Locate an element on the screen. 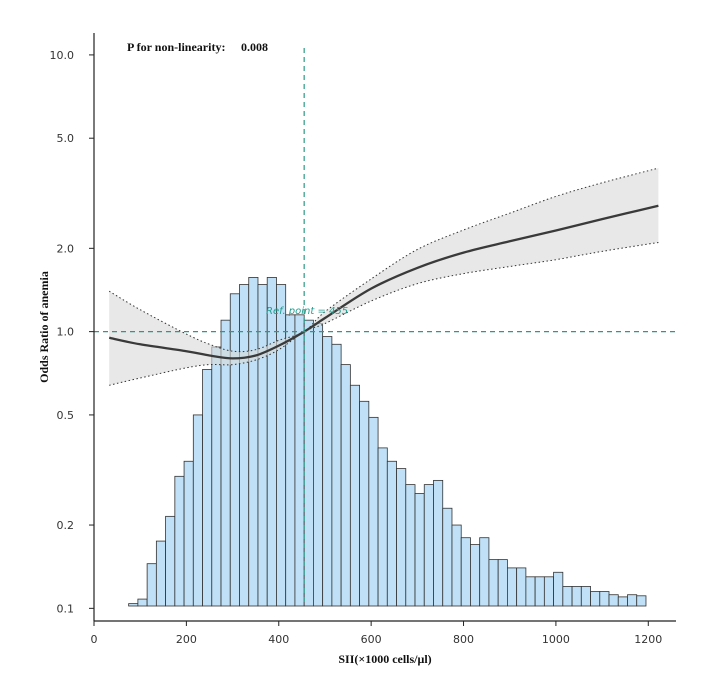 The height and width of the screenshot is (673, 711). x-tick-label: 800 is located at coordinates (463, 639).